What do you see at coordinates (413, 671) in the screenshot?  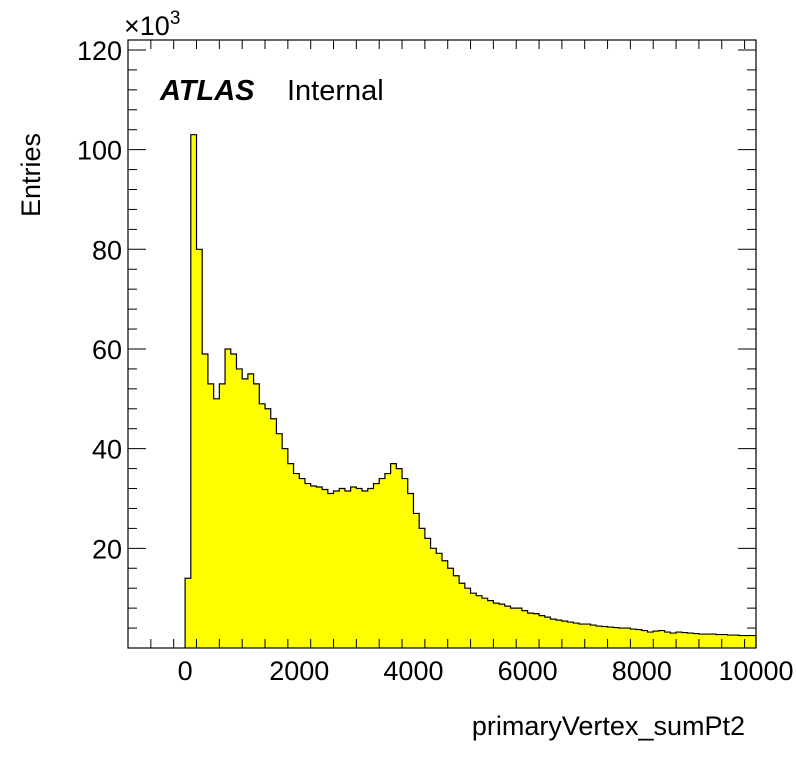 I see `x-tick-label: 4000` at bounding box center [413, 671].